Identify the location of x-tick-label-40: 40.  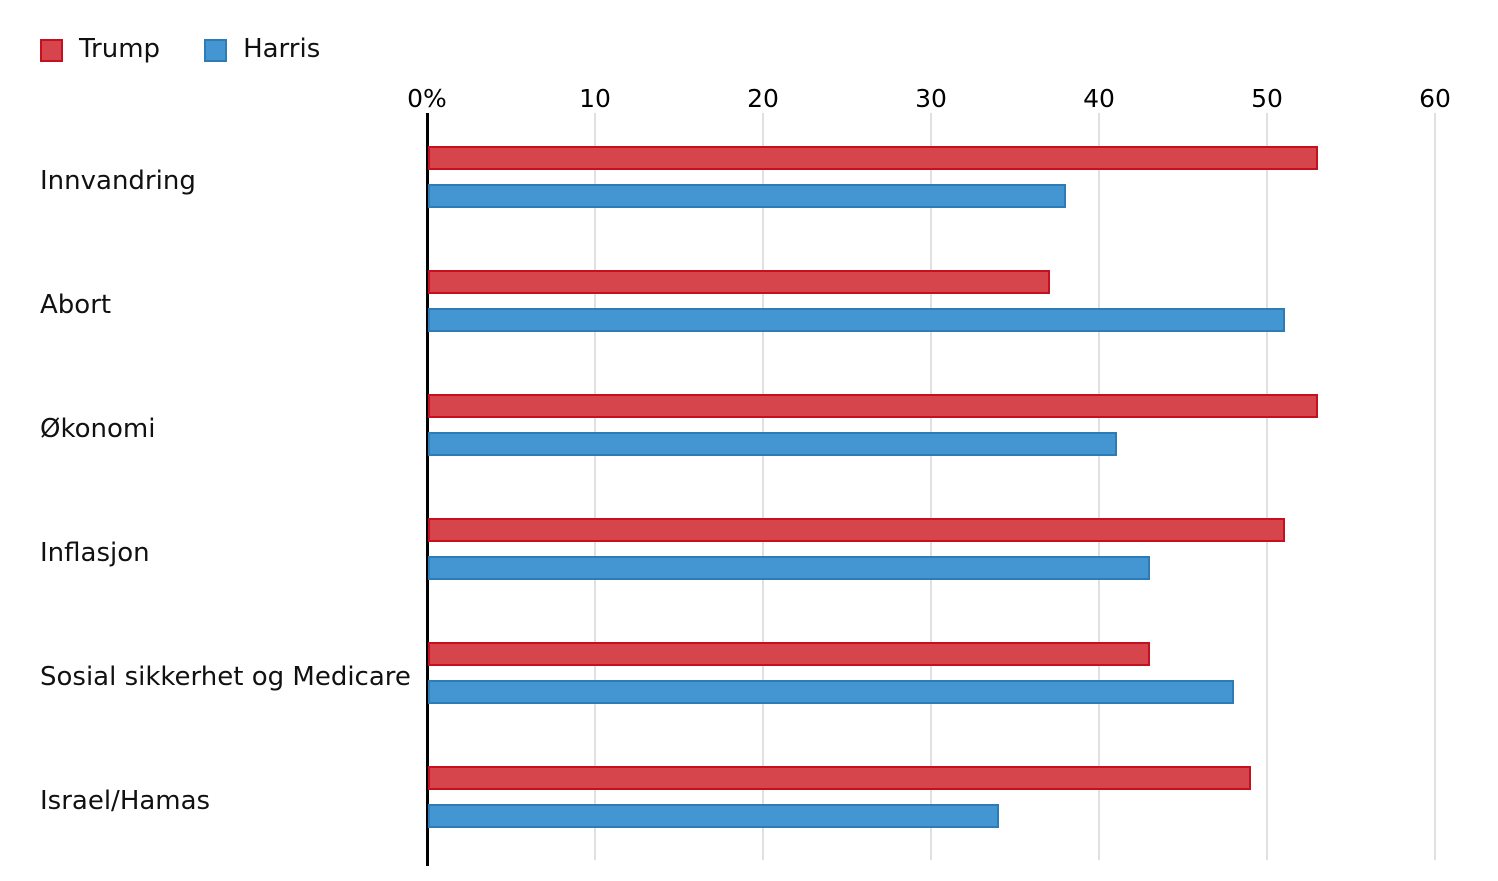
(1099, 98).